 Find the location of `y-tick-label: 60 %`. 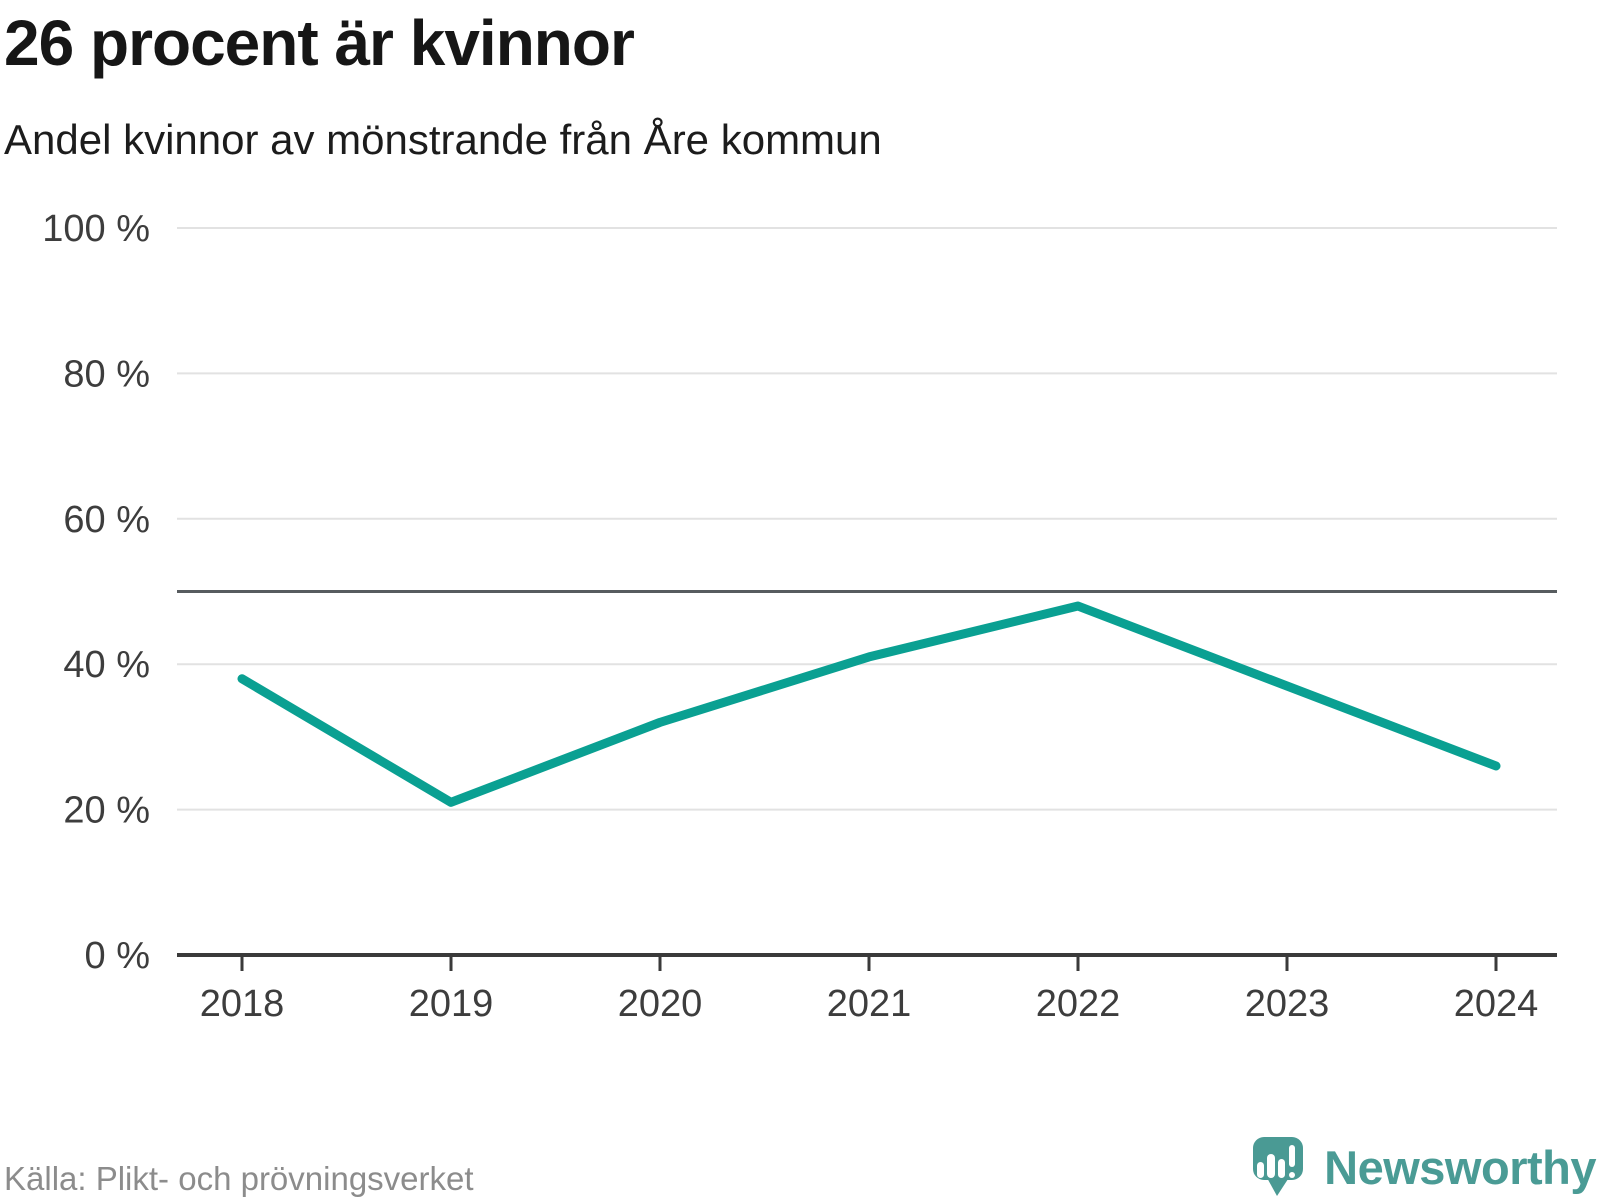

y-tick-label: 60 % is located at coordinates (106, 520).